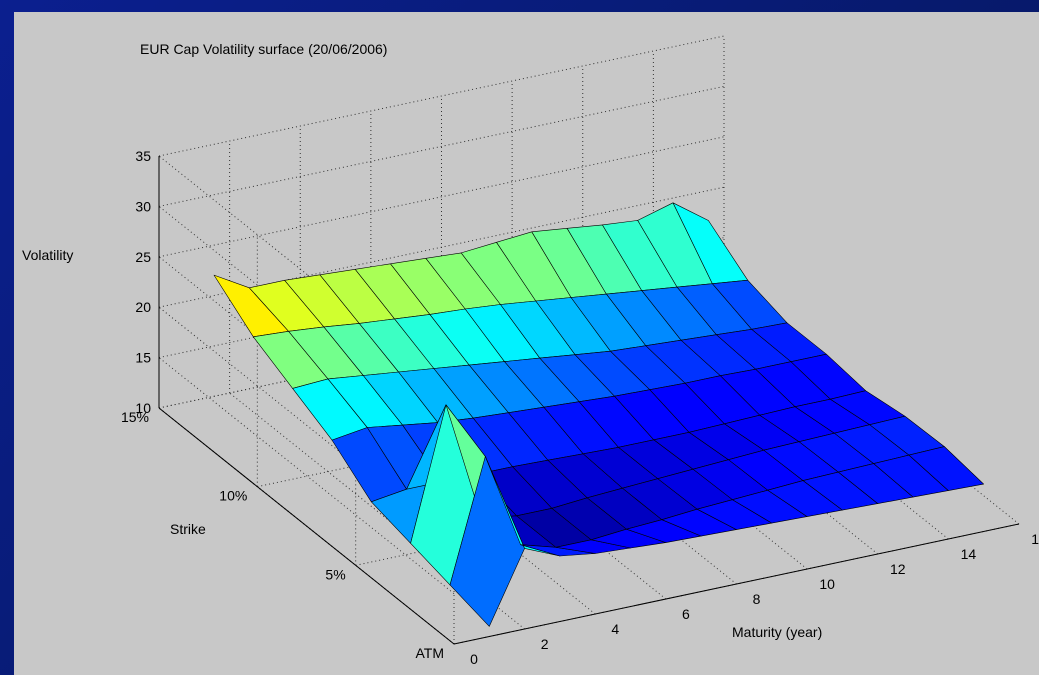 This screenshot has width=1039, height=675. What do you see at coordinates (827, 584) in the screenshot?
I see `x-tick-label: 10` at bounding box center [827, 584].